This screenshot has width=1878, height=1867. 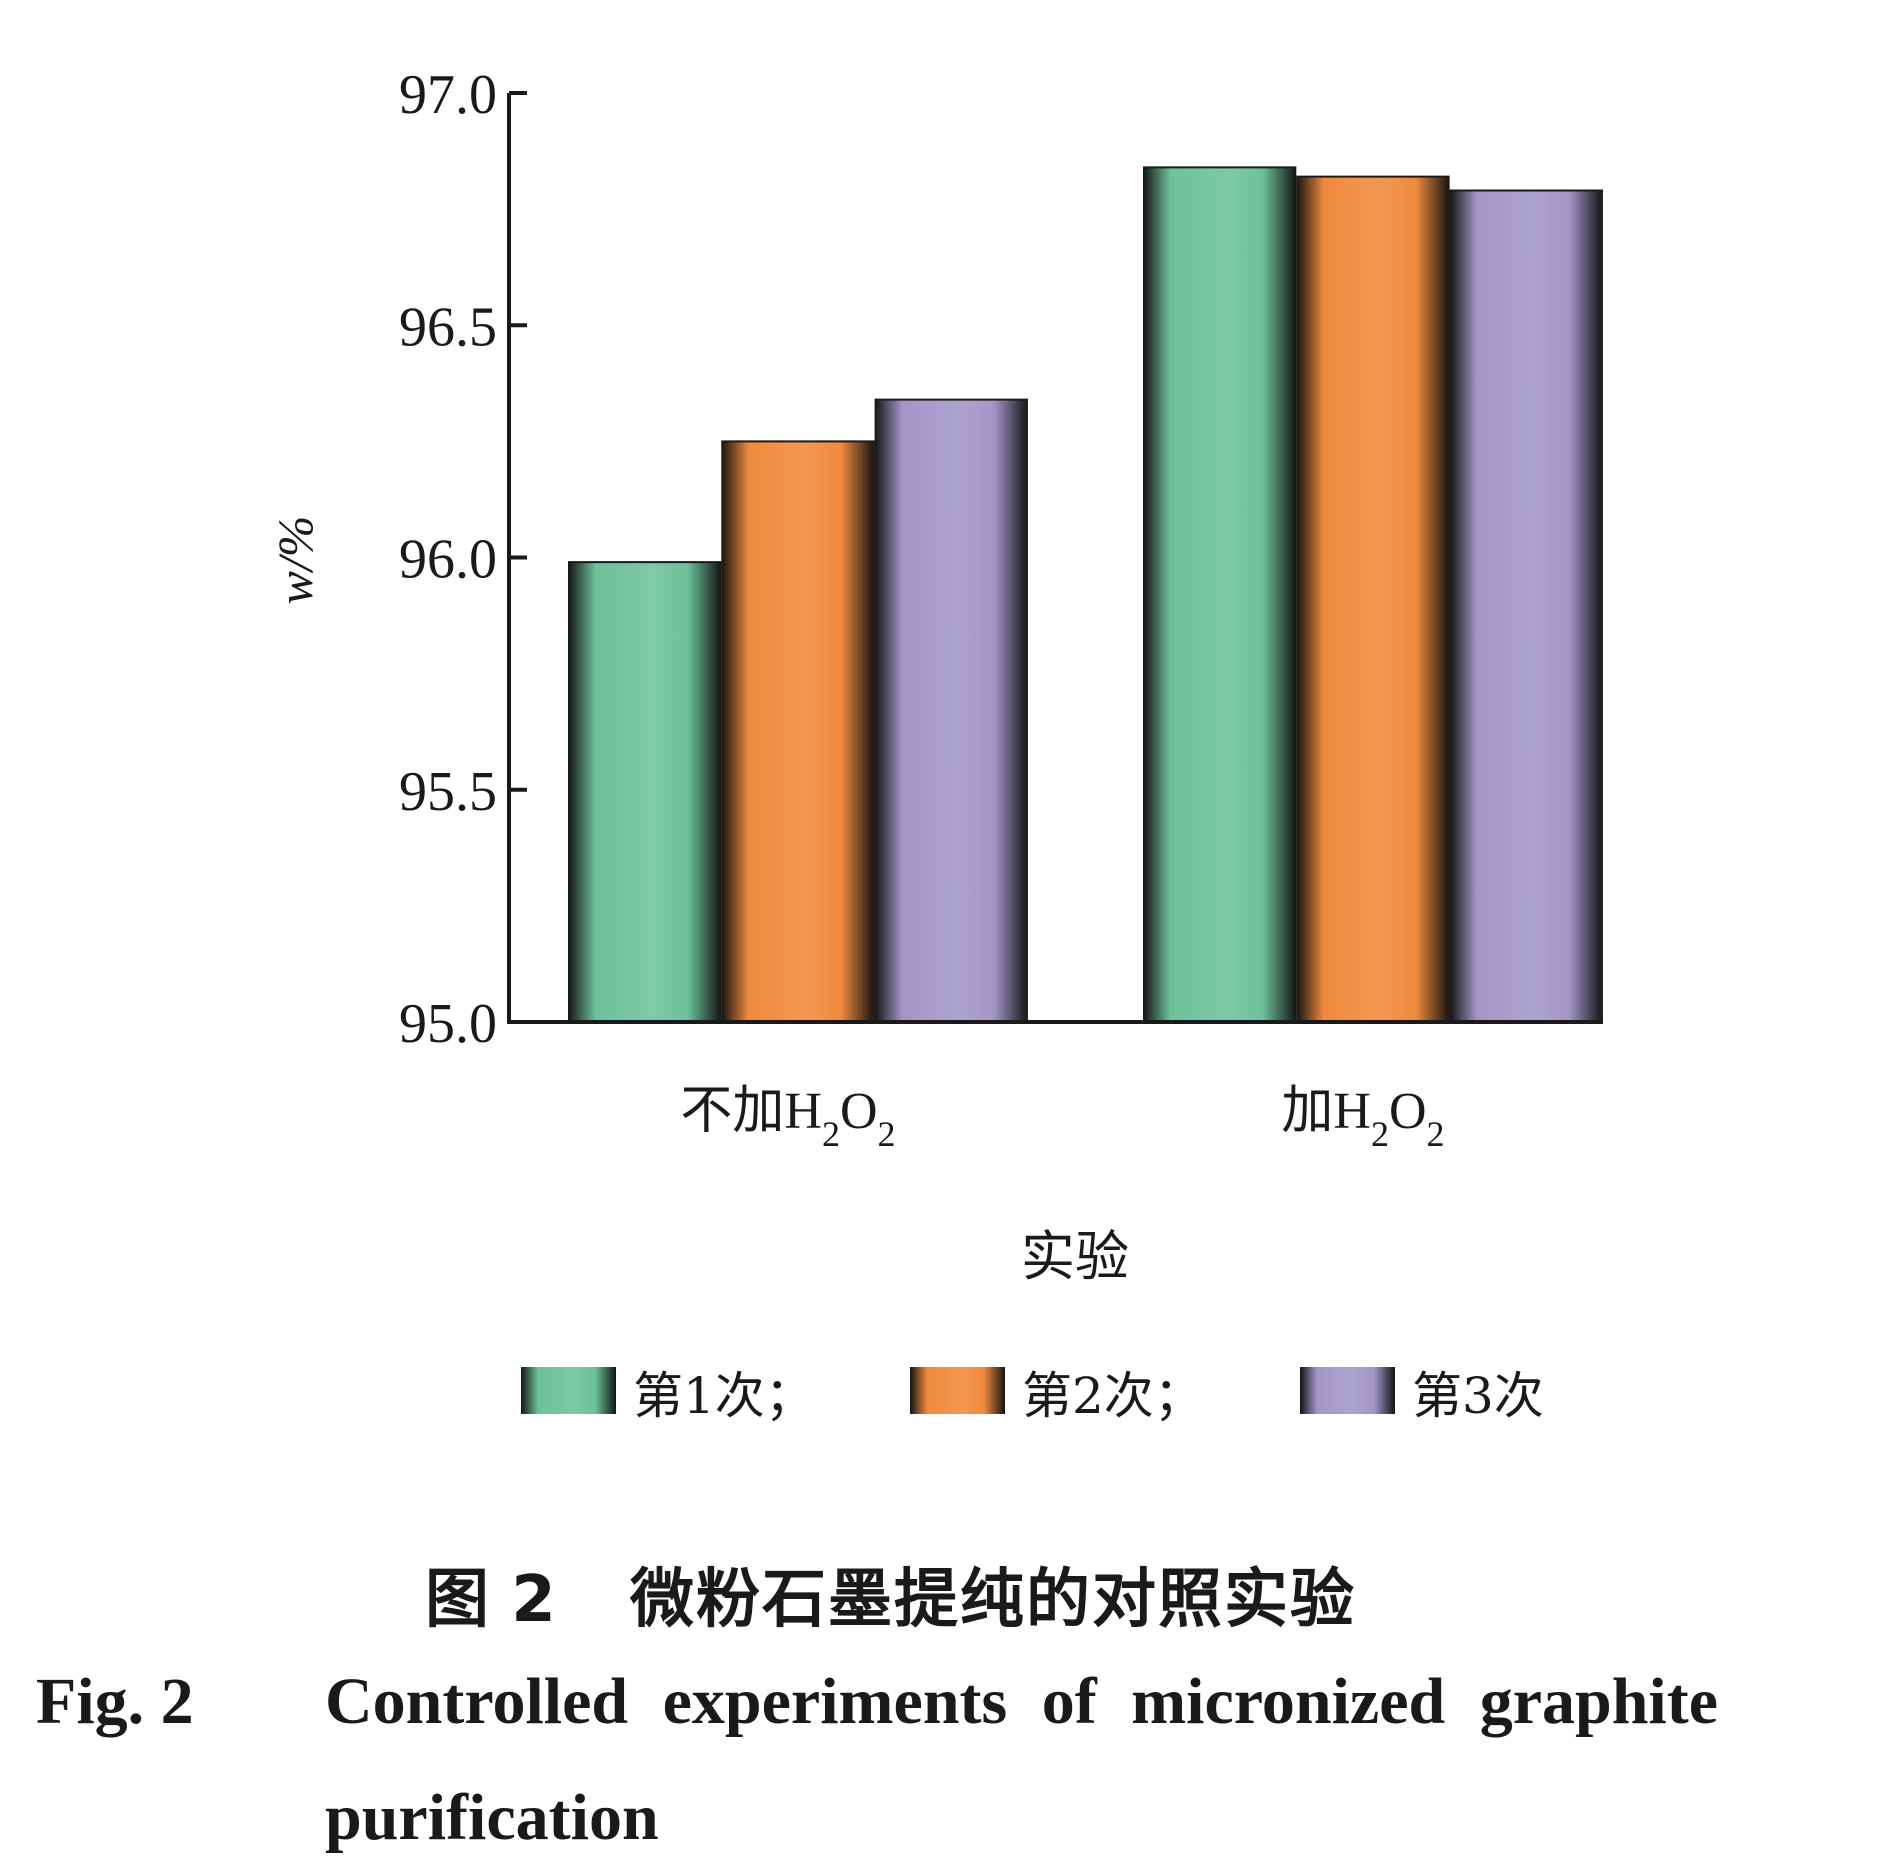 What do you see at coordinates (993, 1600) in the screenshot?
I see `caption-cn-title: 微粉石墨提纯的对照实验` at bounding box center [993, 1600].